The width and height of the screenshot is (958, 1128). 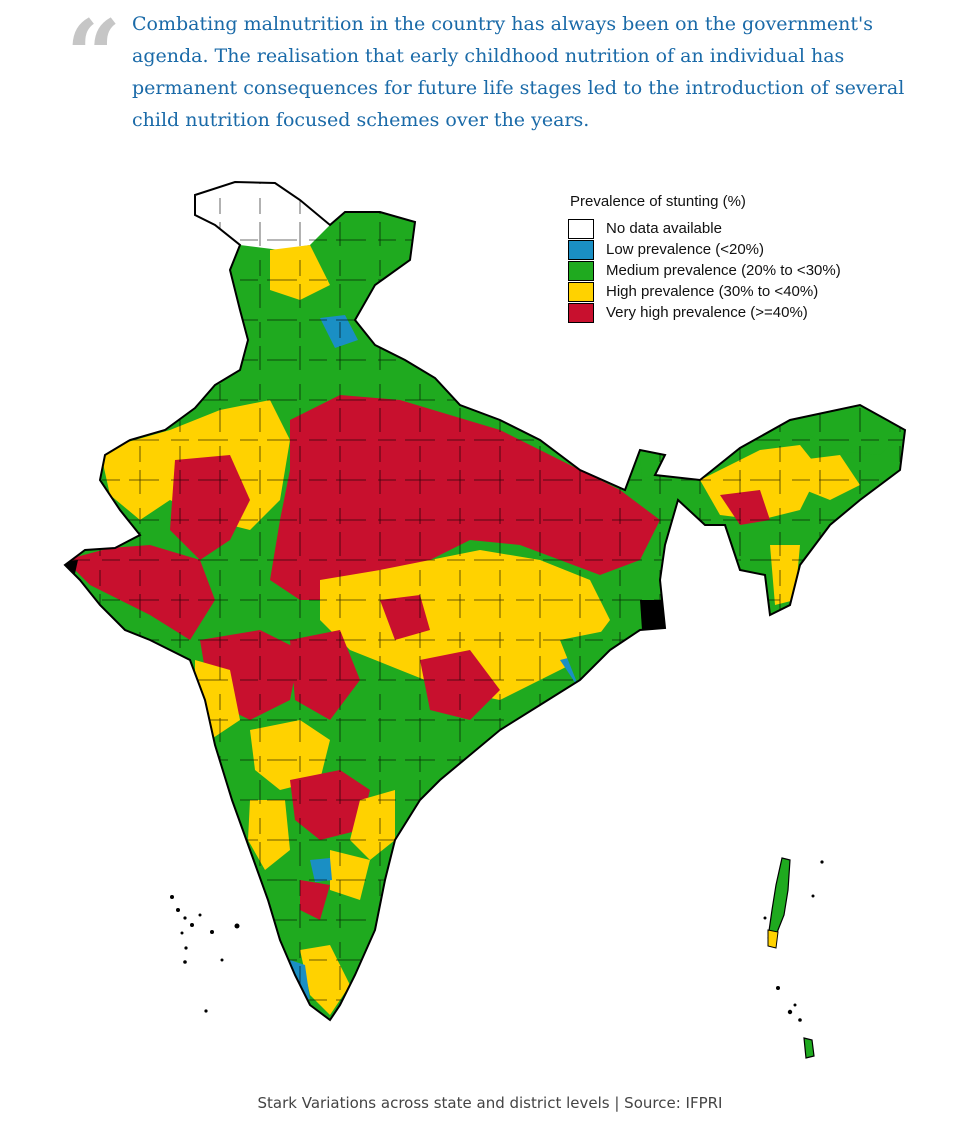 I want to click on legend-title: Prevalence of stunting (%), so click(x=658, y=201).